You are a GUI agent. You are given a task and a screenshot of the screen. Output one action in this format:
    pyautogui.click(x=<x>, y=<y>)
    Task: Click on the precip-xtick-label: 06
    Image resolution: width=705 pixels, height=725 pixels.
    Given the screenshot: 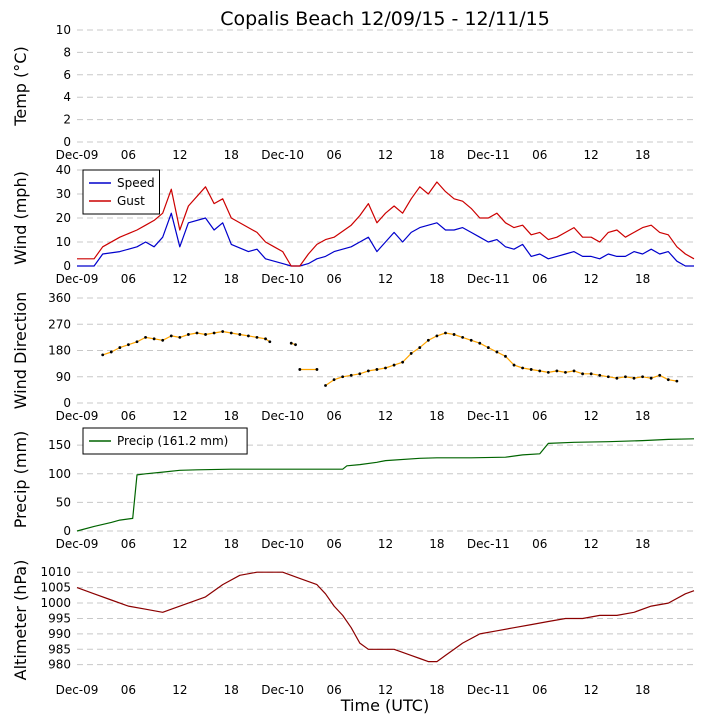 What is the action you would take?
    pyautogui.click(x=539, y=544)
    